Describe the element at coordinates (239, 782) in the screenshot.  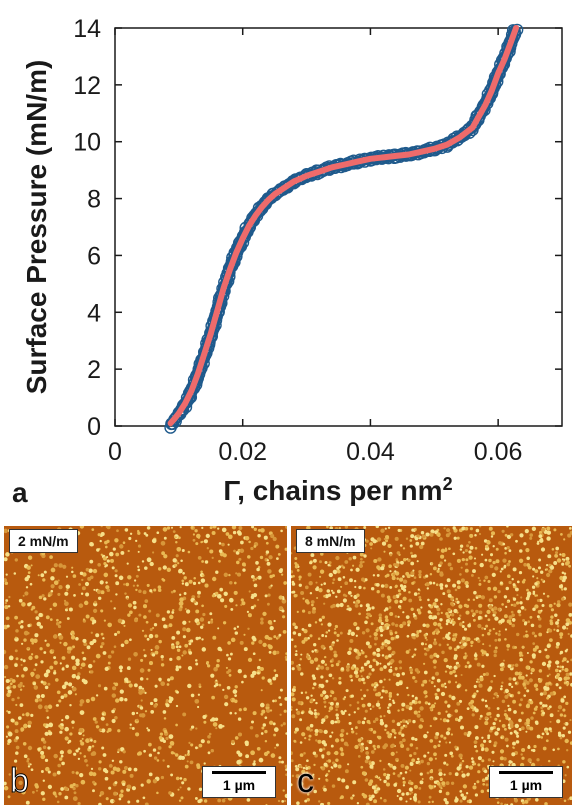
I see `scalebar-b: 1 µm` at that location.